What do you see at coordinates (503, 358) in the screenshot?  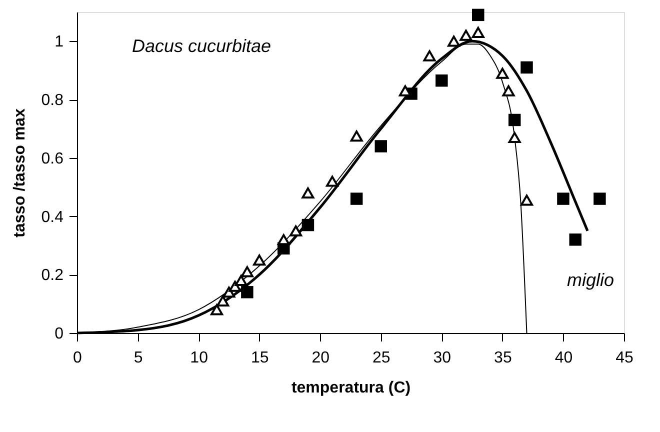 I see `x-tick-label: 35` at bounding box center [503, 358].